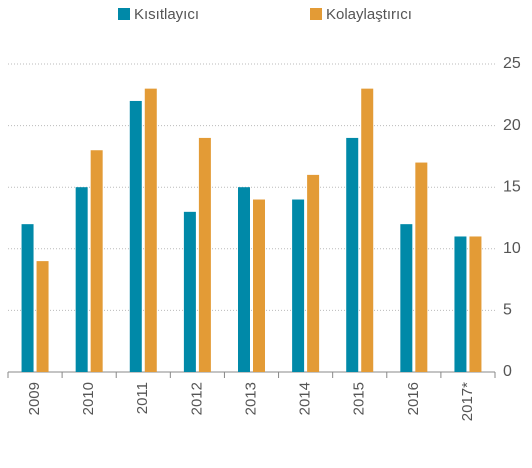 The image size is (532, 468). I want to click on x-tick-label: 2016, so click(413, 398).